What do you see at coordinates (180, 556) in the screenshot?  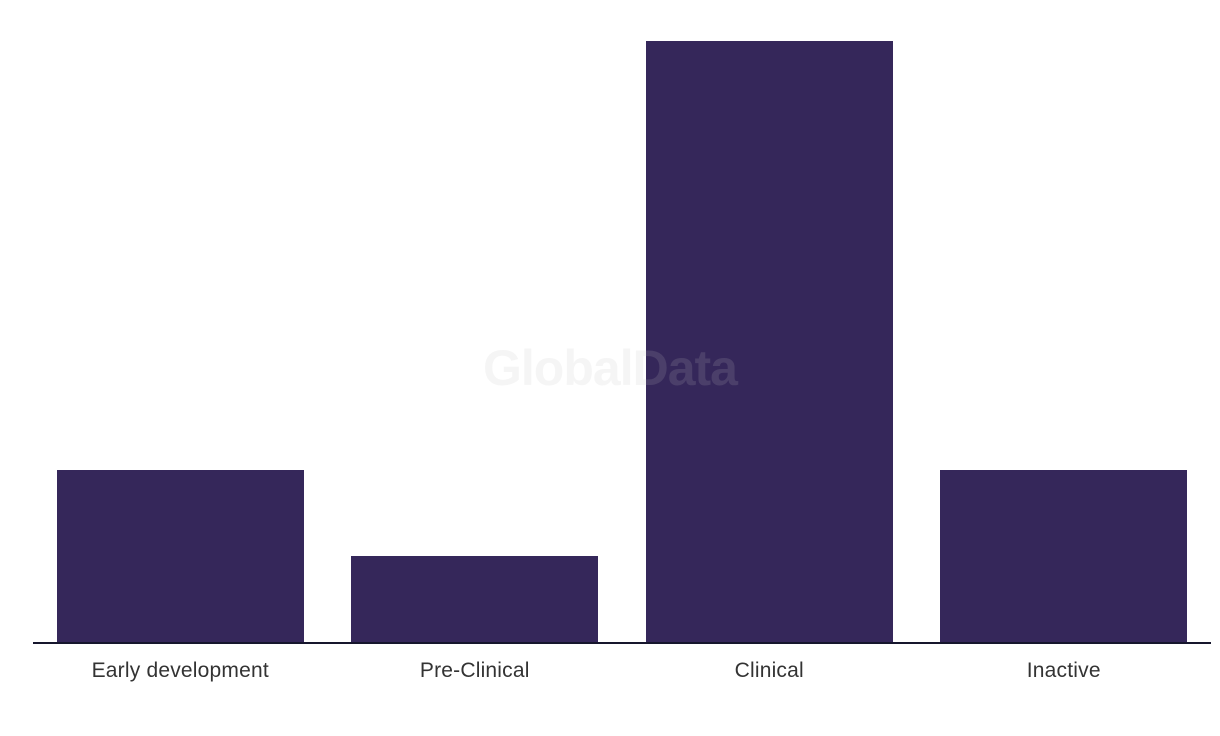 I see `bar-early-development` at bounding box center [180, 556].